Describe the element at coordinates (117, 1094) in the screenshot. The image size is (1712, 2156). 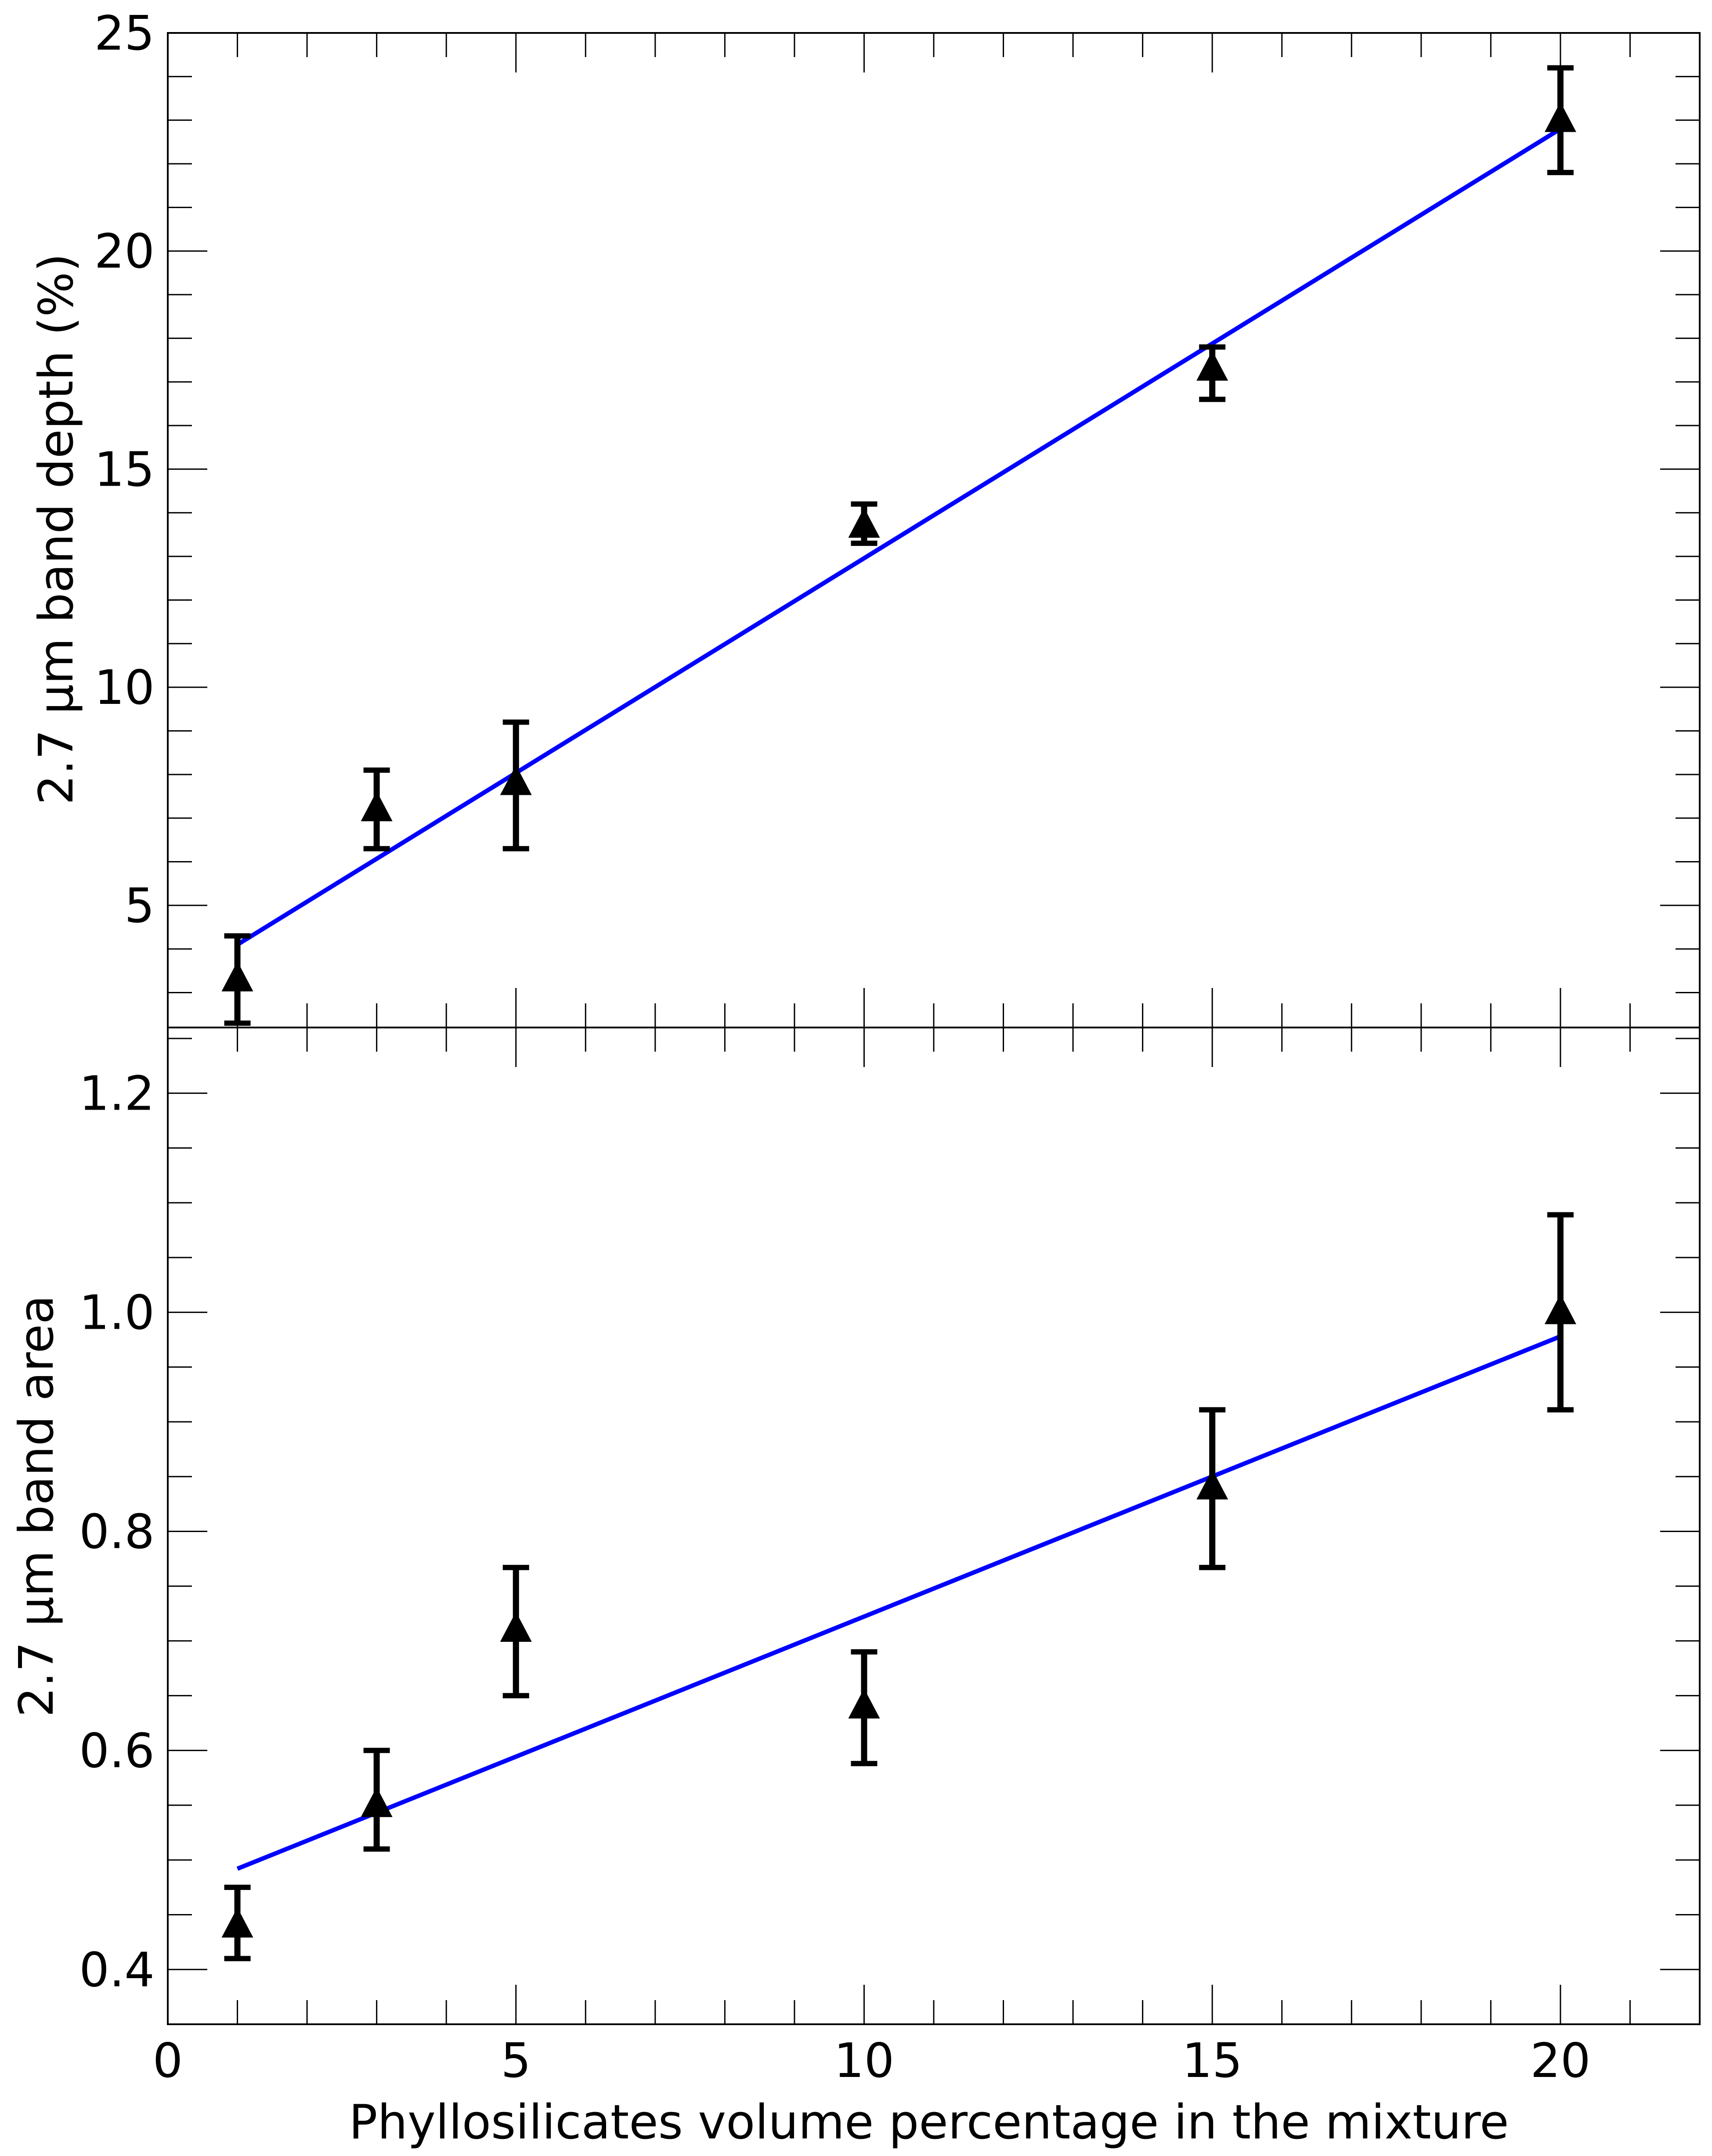
I see `y-tick-label-bottom: 1.2` at that location.